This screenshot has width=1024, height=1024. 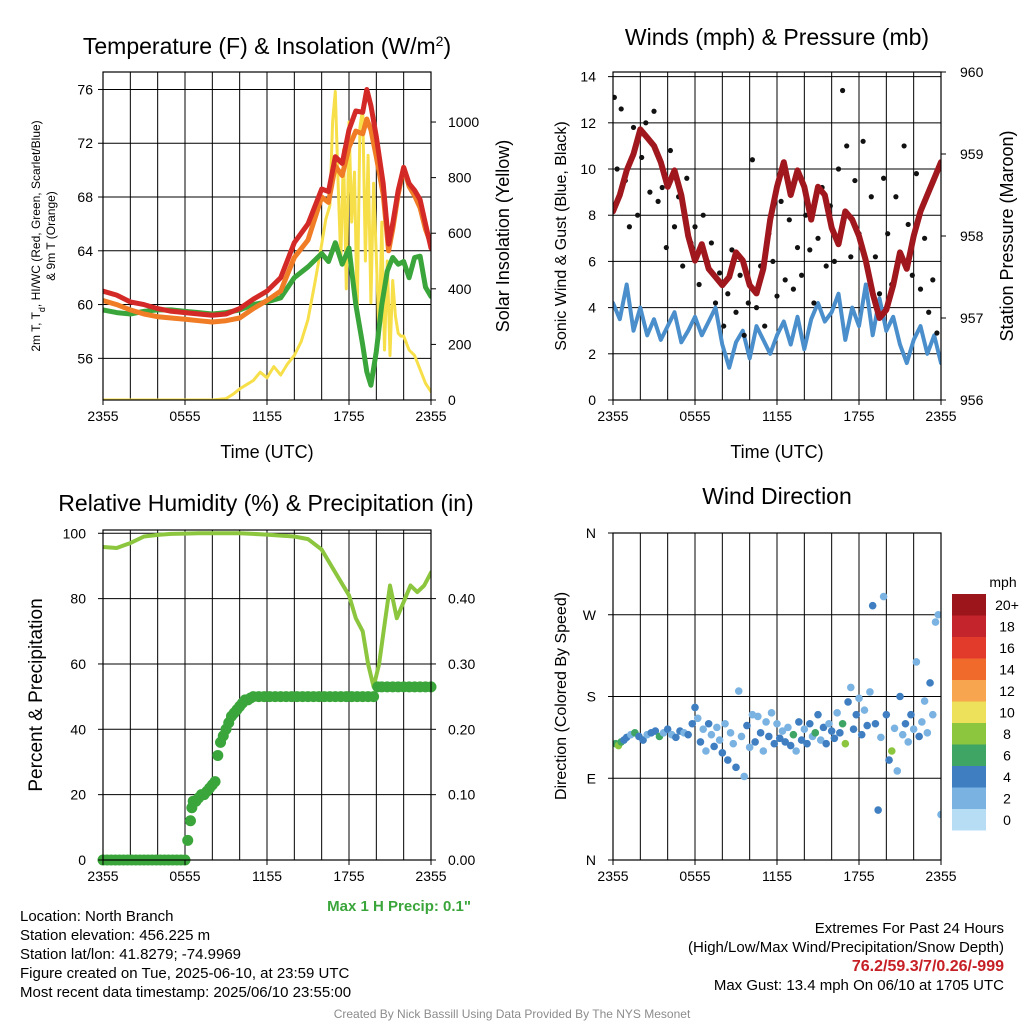 I want to click on y-tick-label: 14, so click(x=588, y=77).